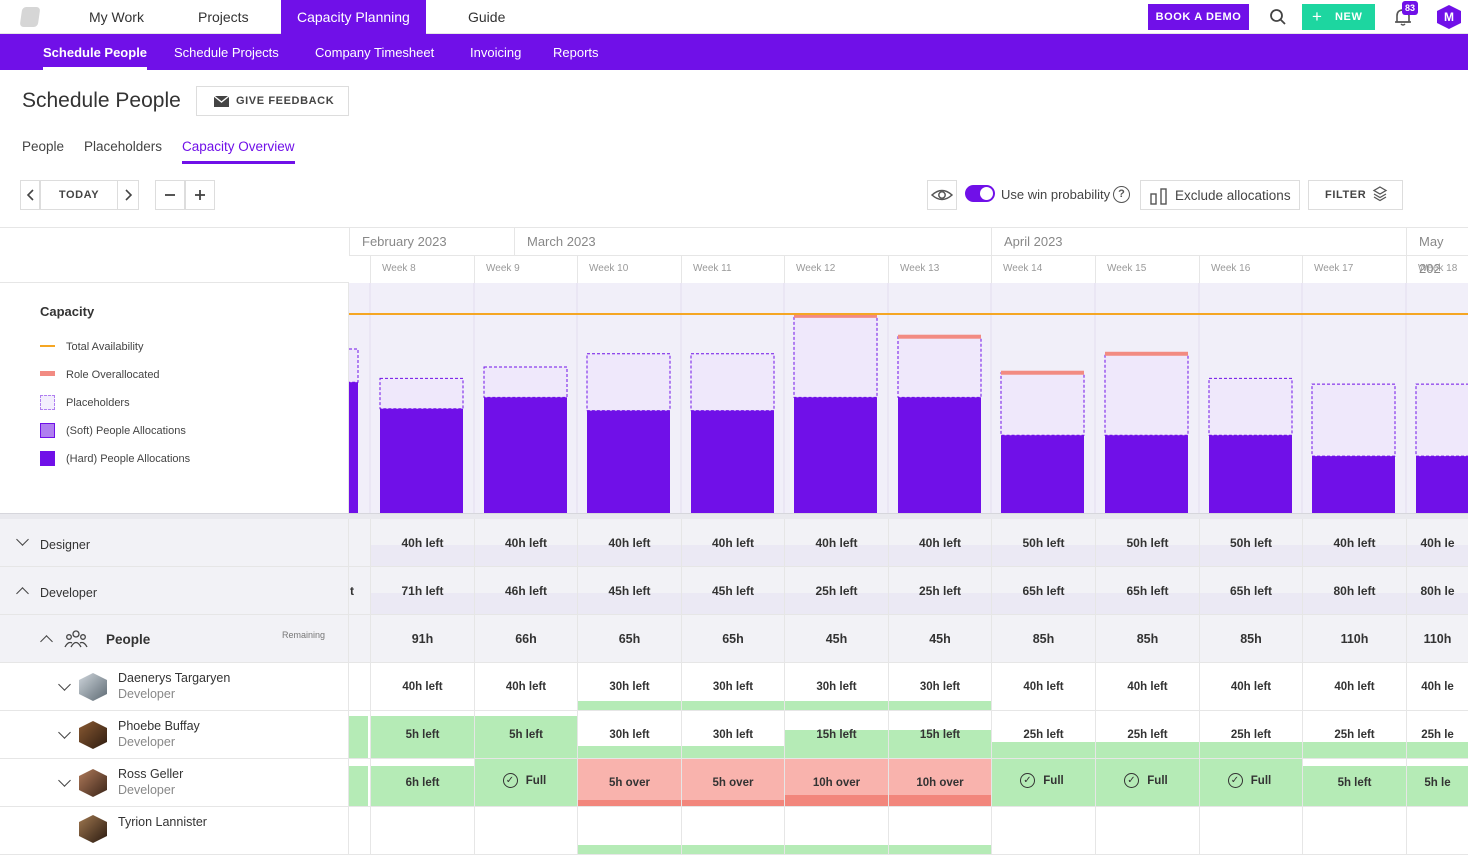  I want to click on capacity-cell: 66h, so click(525, 638).